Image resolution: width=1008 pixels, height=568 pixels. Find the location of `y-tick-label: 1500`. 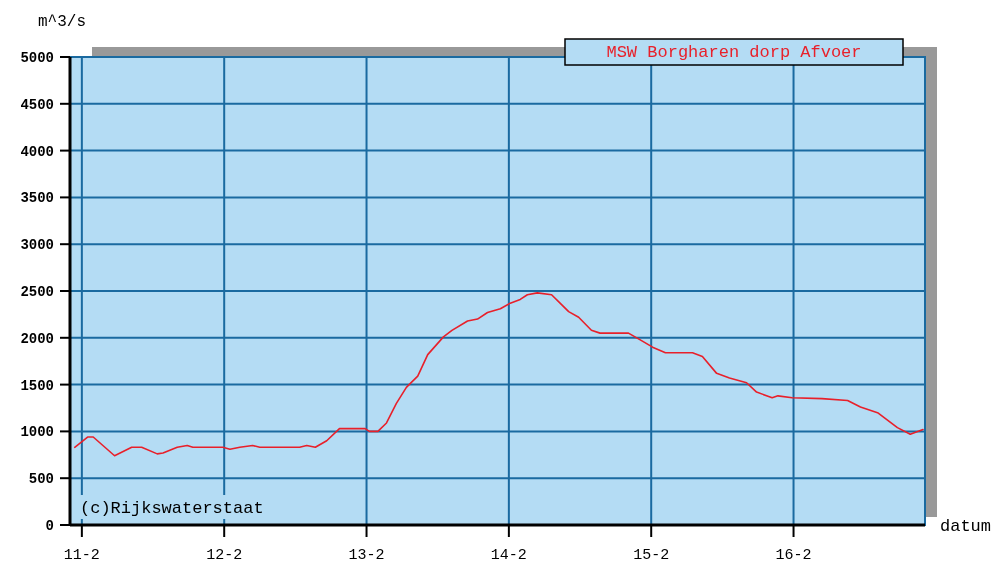

y-tick-label: 1500 is located at coordinates (37, 385).